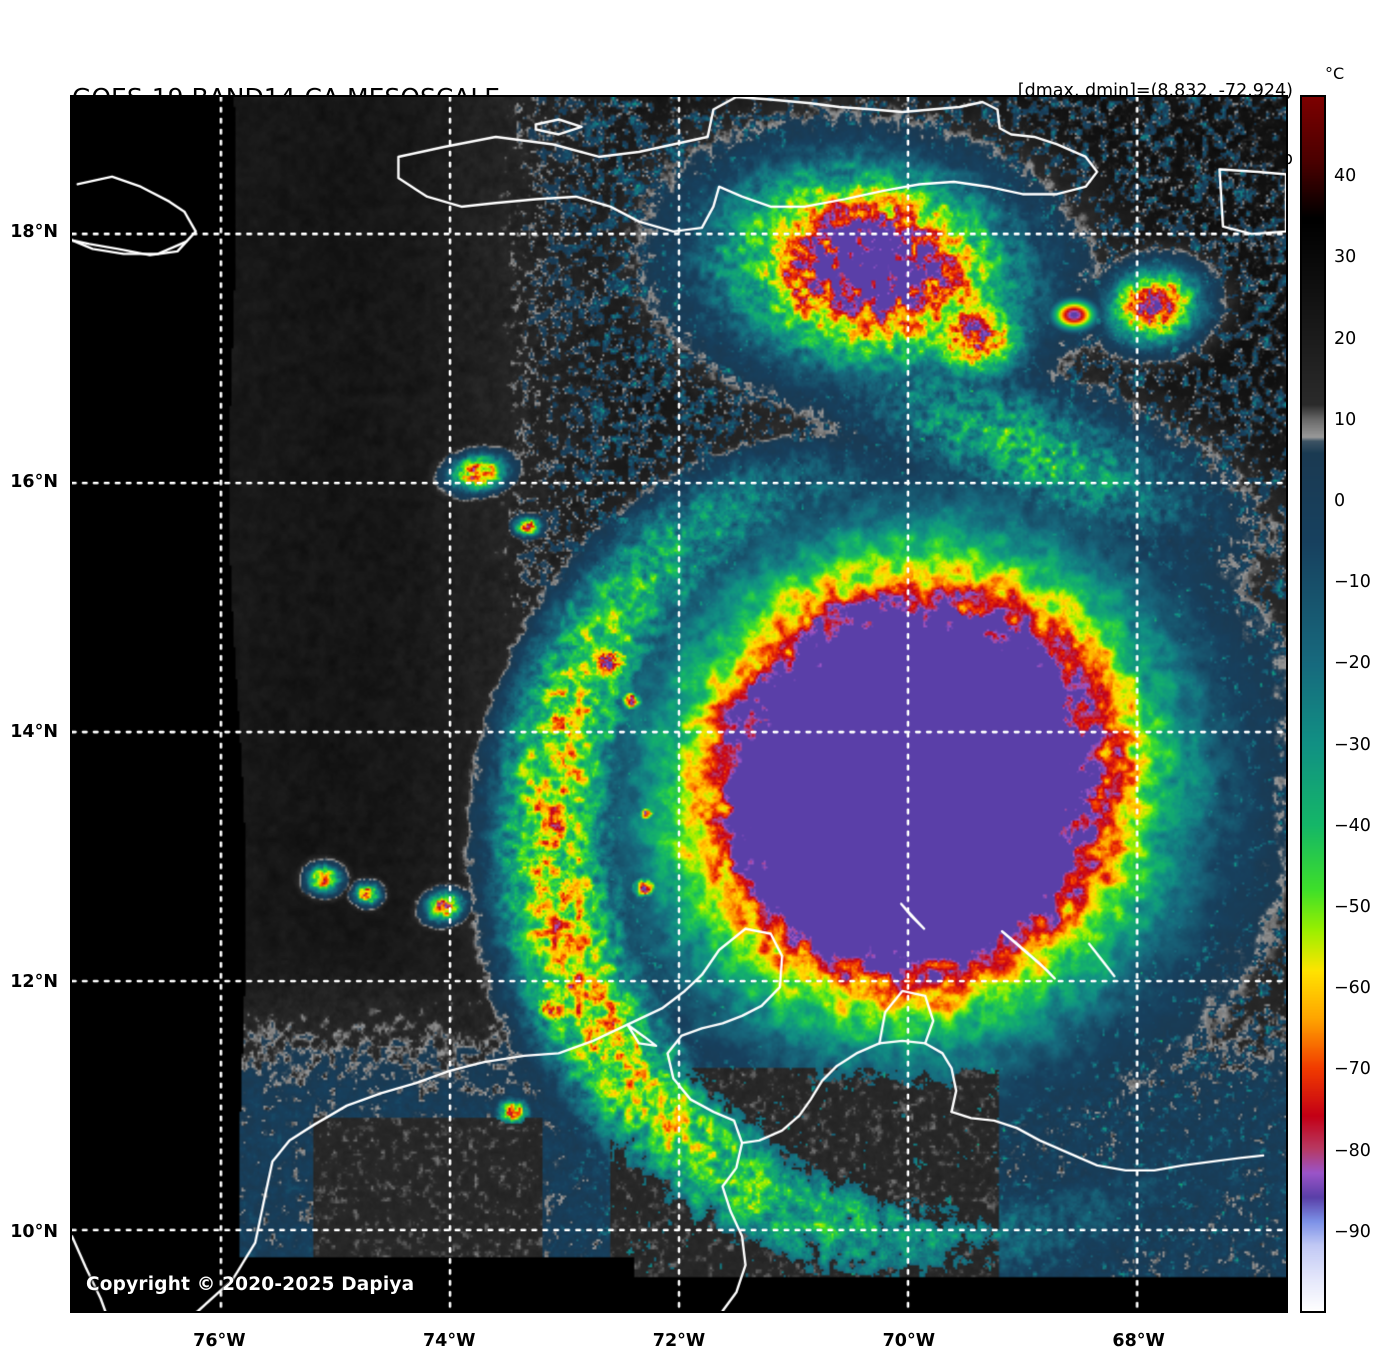 The width and height of the screenshot is (1390, 1359). Describe the element at coordinates (1335, 73) in the screenshot. I see `colorbar-unit-label: °C` at that location.